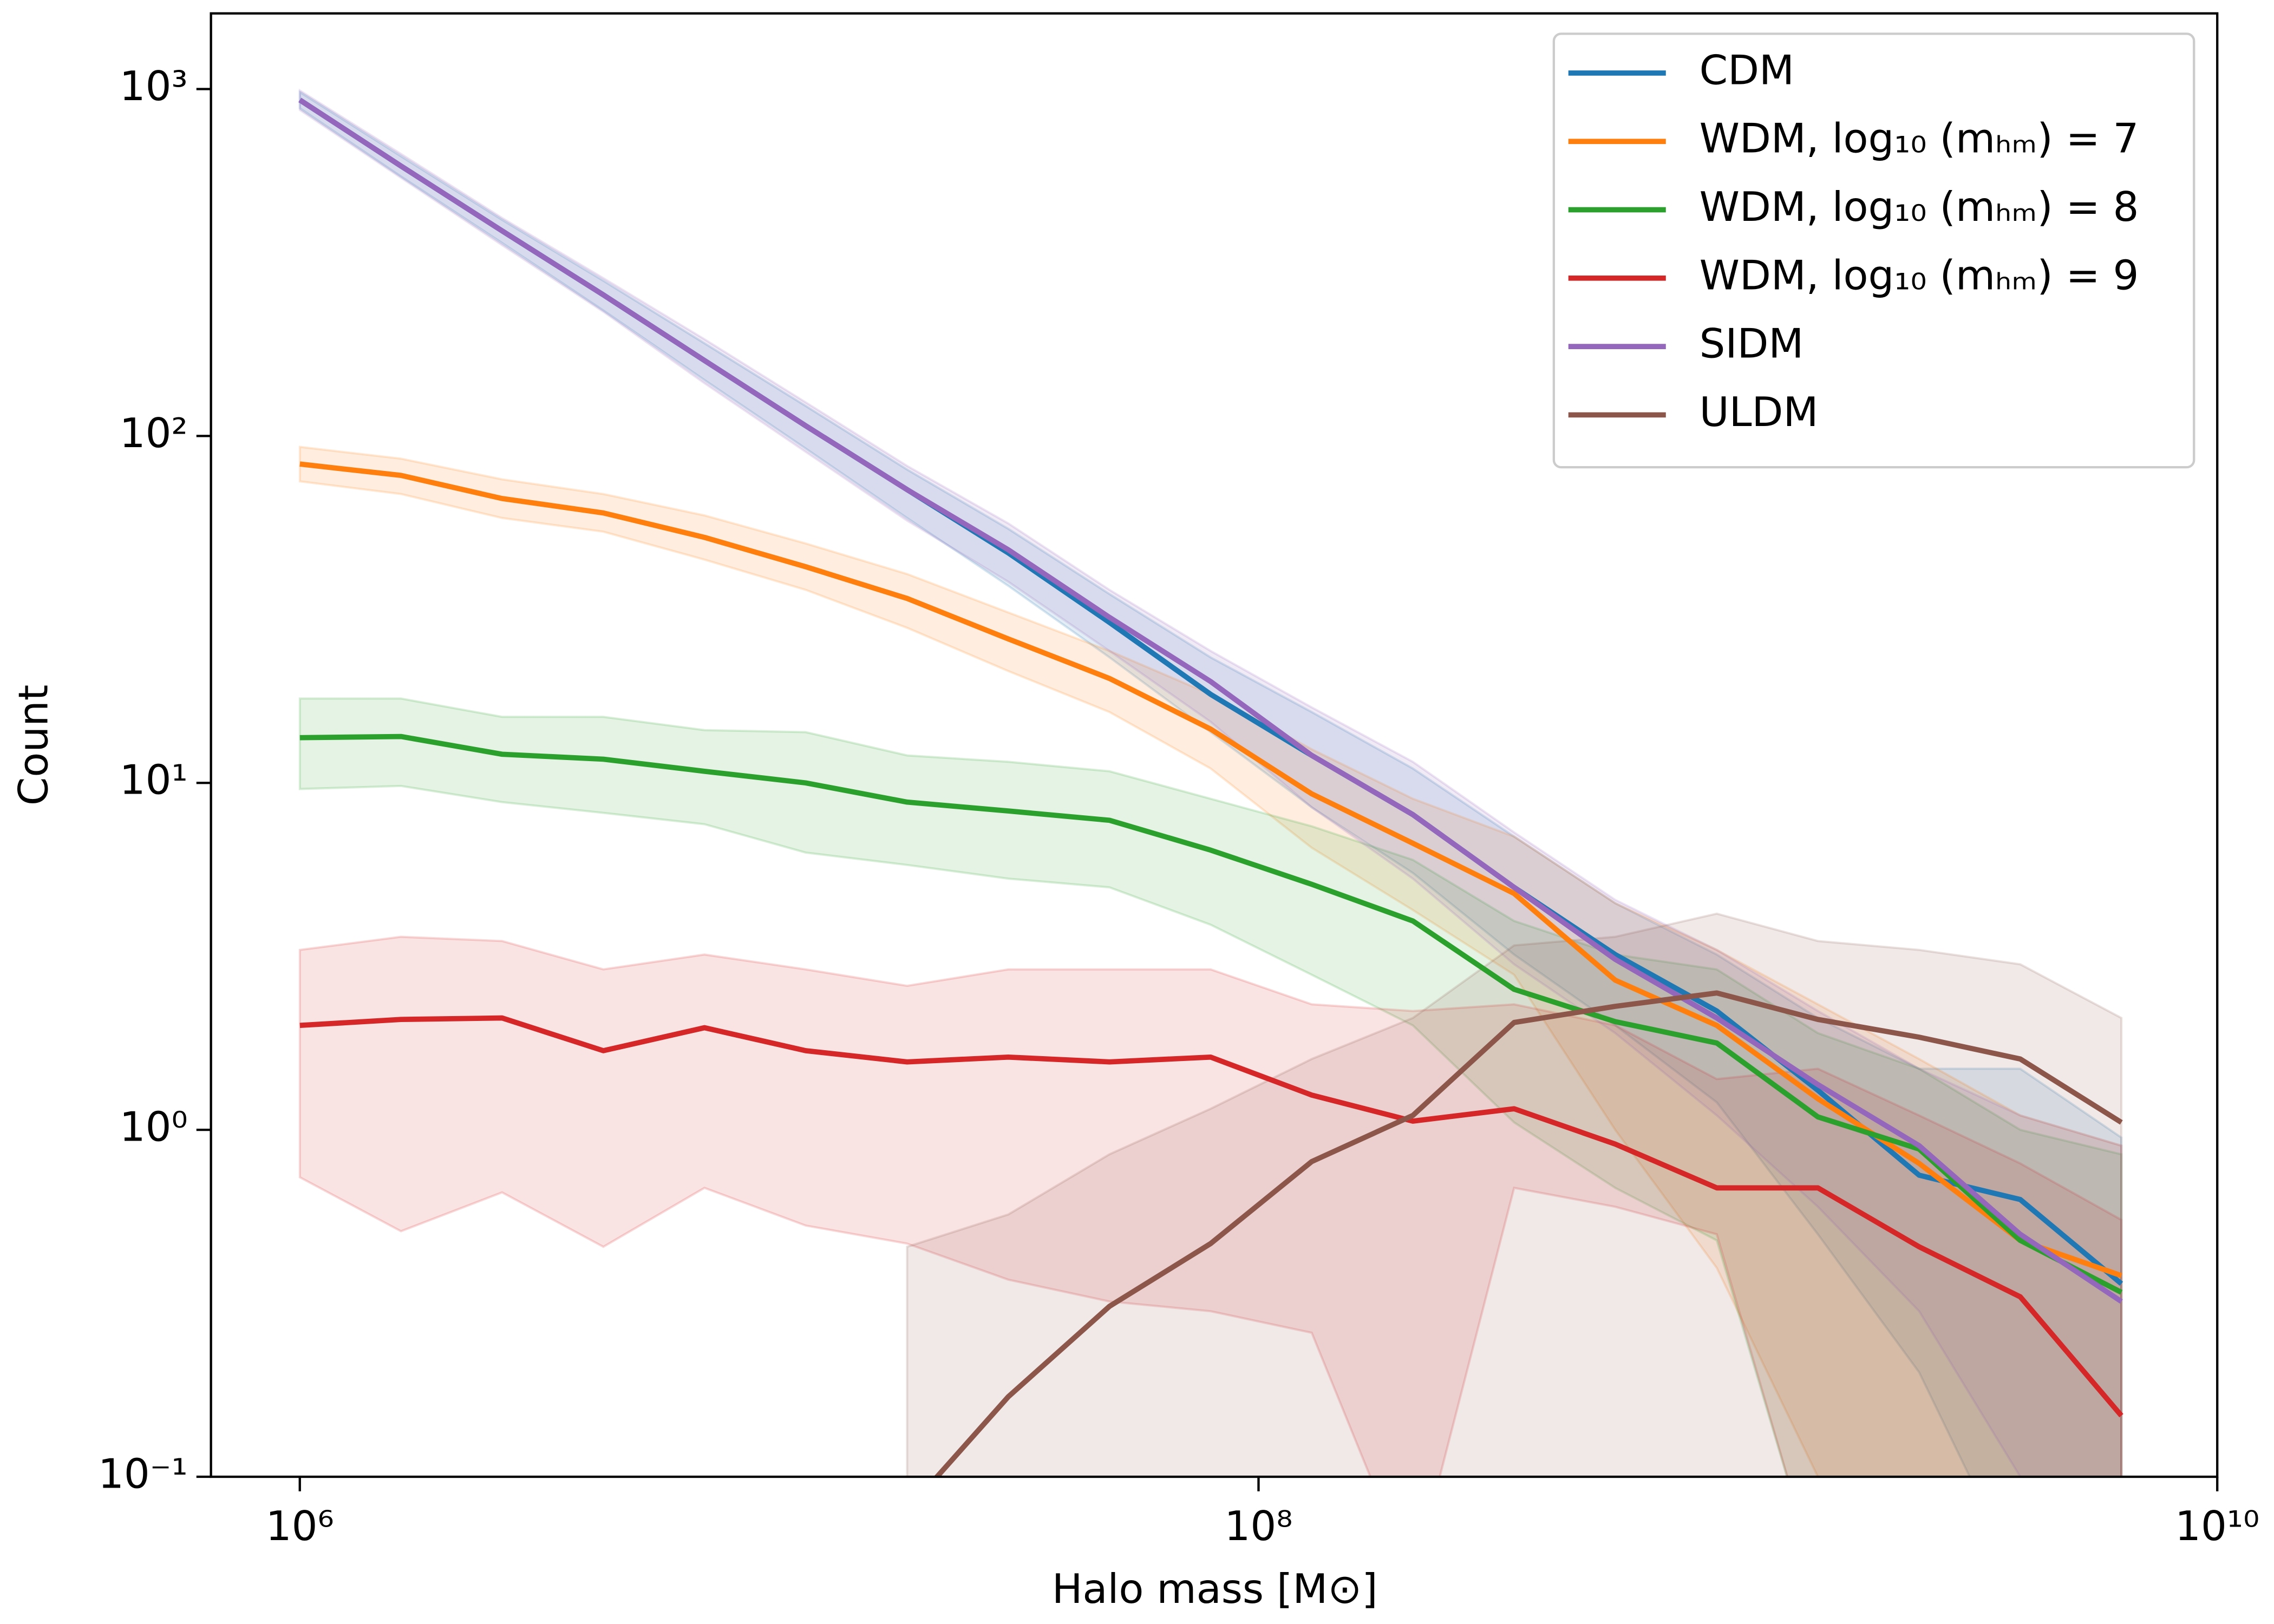 Image resolution: width=2274 pixels, height=1624 pixels. I want to click on y-tick-label: 10⁰, so click(154, 1127).